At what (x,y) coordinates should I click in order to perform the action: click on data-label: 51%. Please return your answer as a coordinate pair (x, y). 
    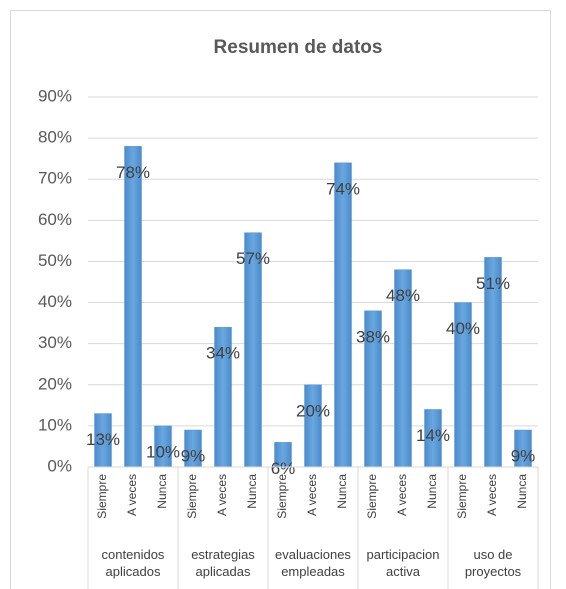
    Looking at the image, I should click on (493, 283).